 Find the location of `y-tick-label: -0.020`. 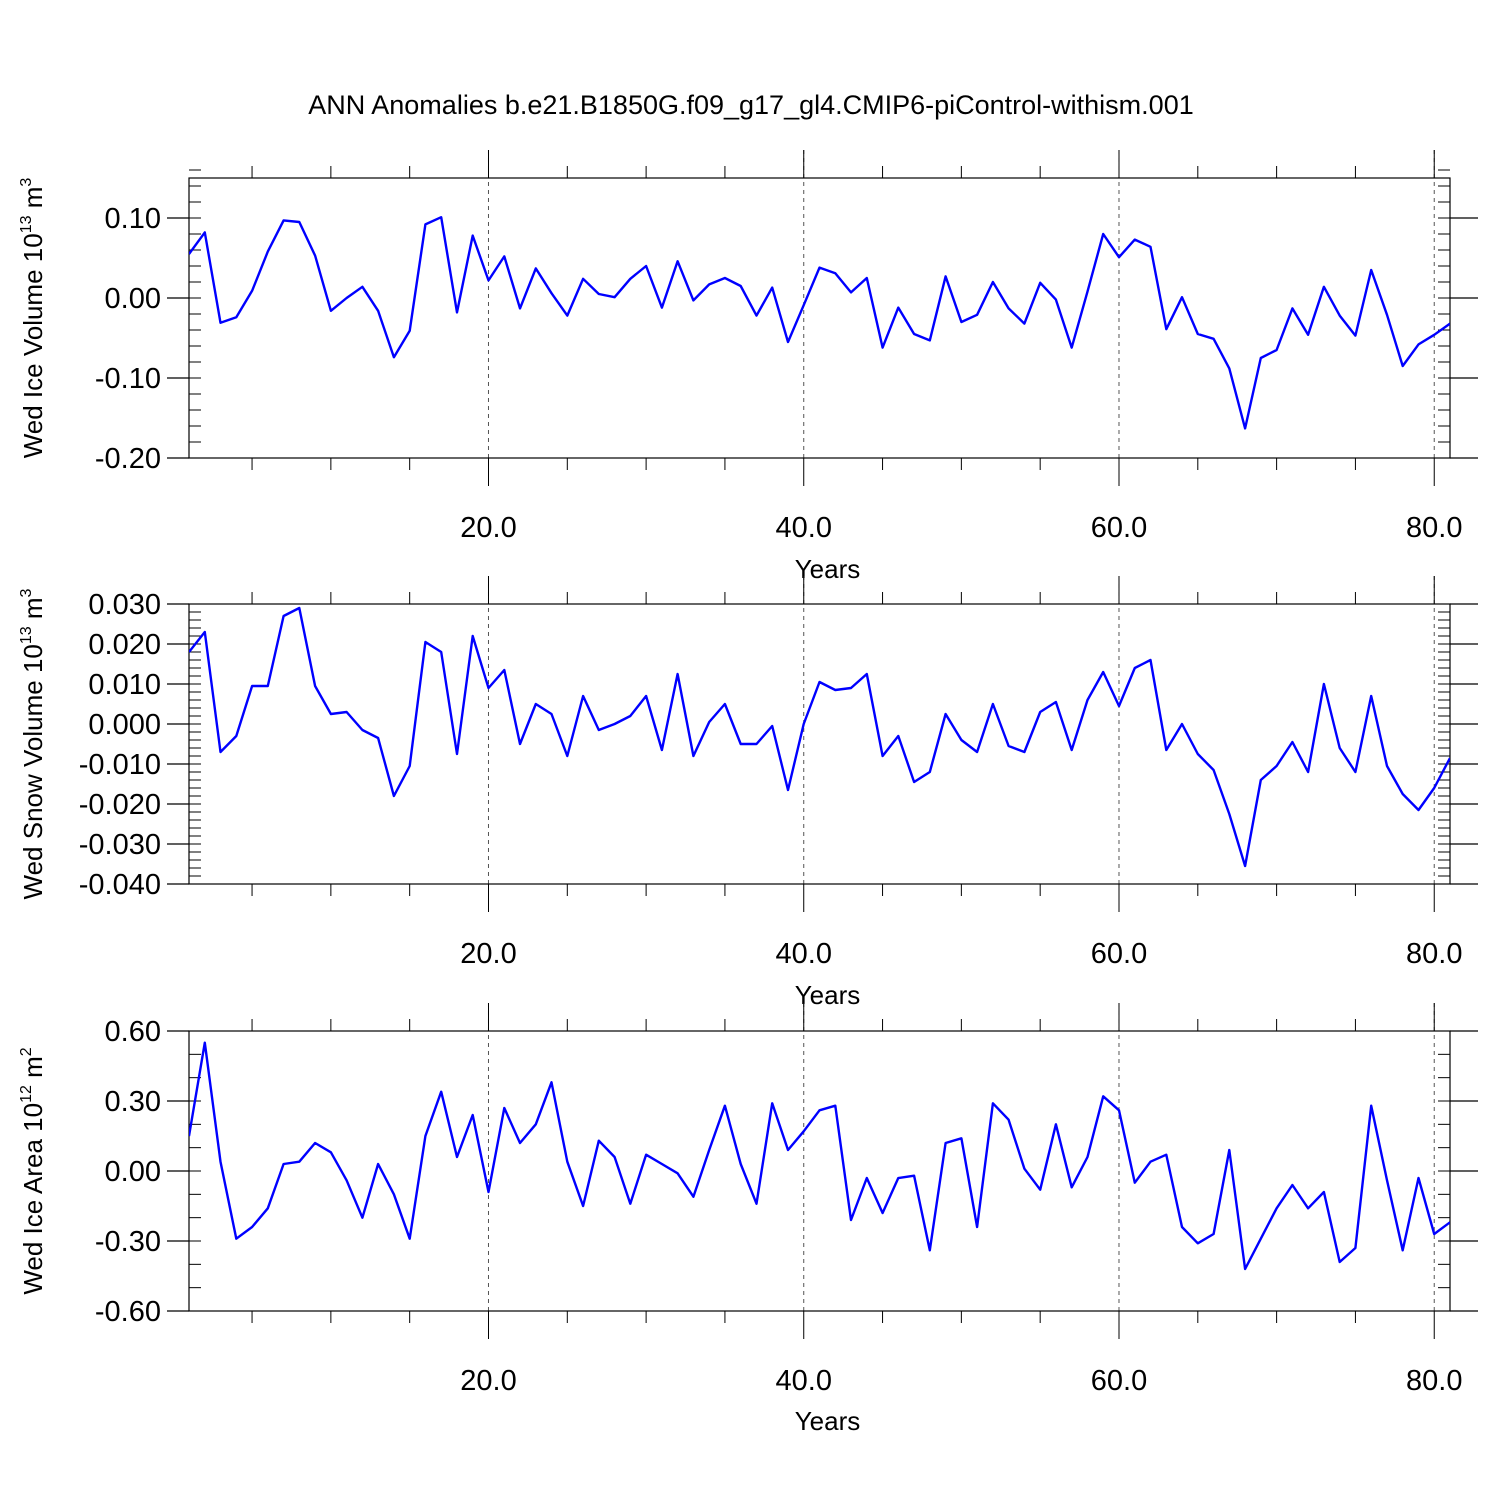

y-tick-label: -0.020 is located at coordinates (120, 805).